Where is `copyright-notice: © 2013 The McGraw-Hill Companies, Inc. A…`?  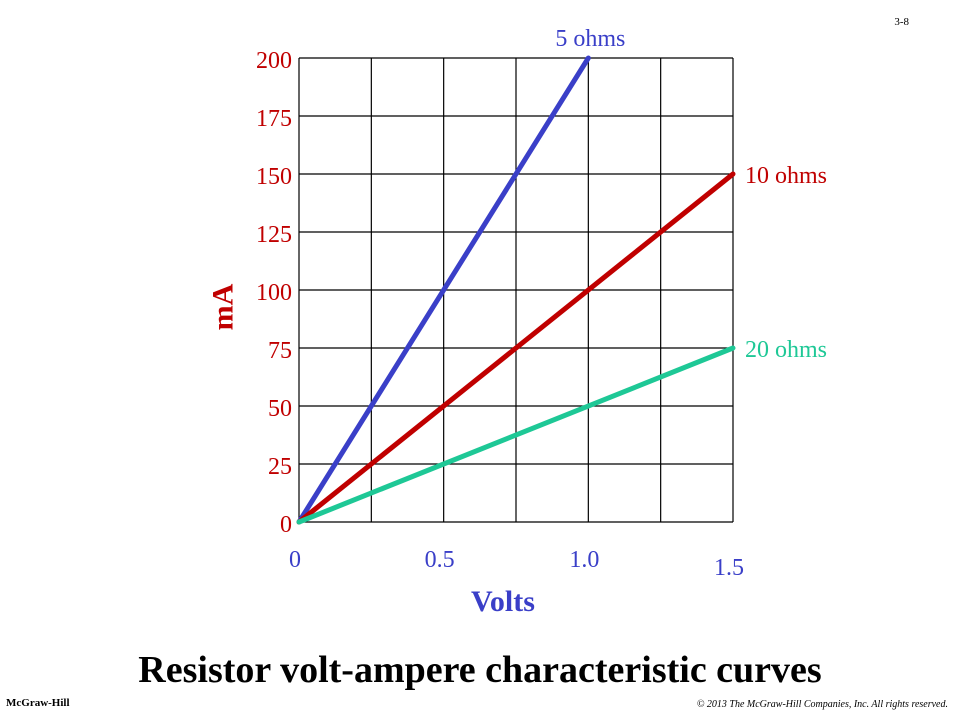 copyright-notice: © 2013 The McGraw-Hill Companies, Inc. A… is located at coordinates (822, 704).